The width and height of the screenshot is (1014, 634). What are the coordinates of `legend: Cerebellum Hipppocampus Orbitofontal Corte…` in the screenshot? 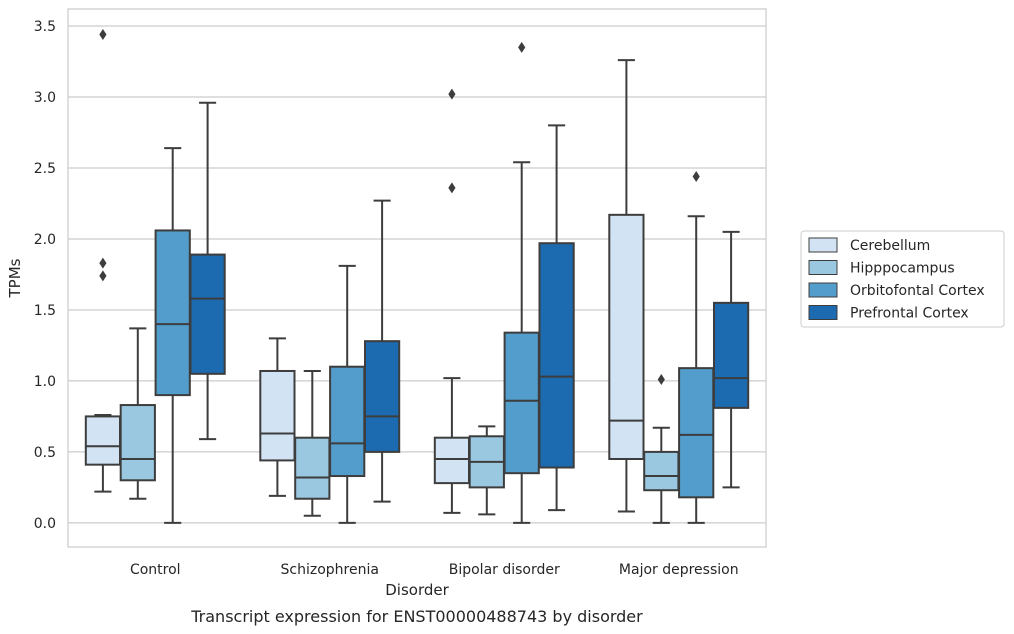 It's located at (902, 279).